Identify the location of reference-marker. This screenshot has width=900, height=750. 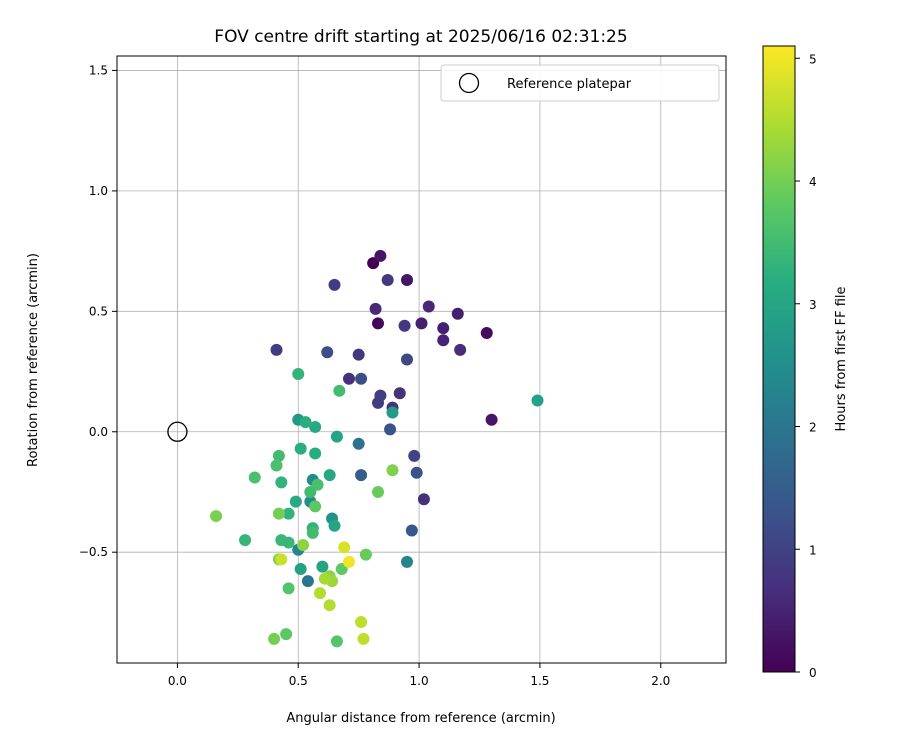
(177, 431).